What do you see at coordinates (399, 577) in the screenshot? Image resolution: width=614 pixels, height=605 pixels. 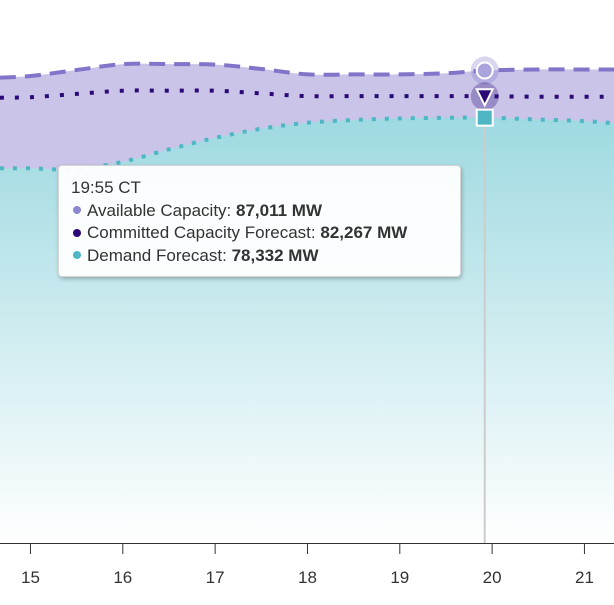 I see `x-tick-label: 19` at bounding box center [399, 577].